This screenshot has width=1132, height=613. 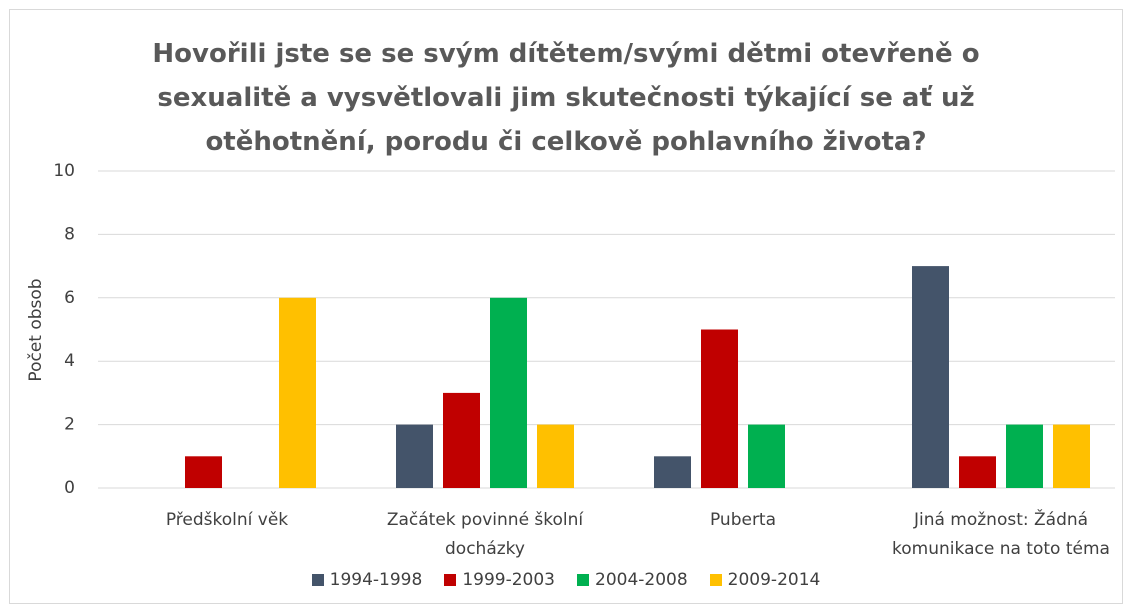 What do you see at coordinates (376, 580) in the screenshot?
I see `legend-label: 1994-1998` at bounding box center [376, 580].